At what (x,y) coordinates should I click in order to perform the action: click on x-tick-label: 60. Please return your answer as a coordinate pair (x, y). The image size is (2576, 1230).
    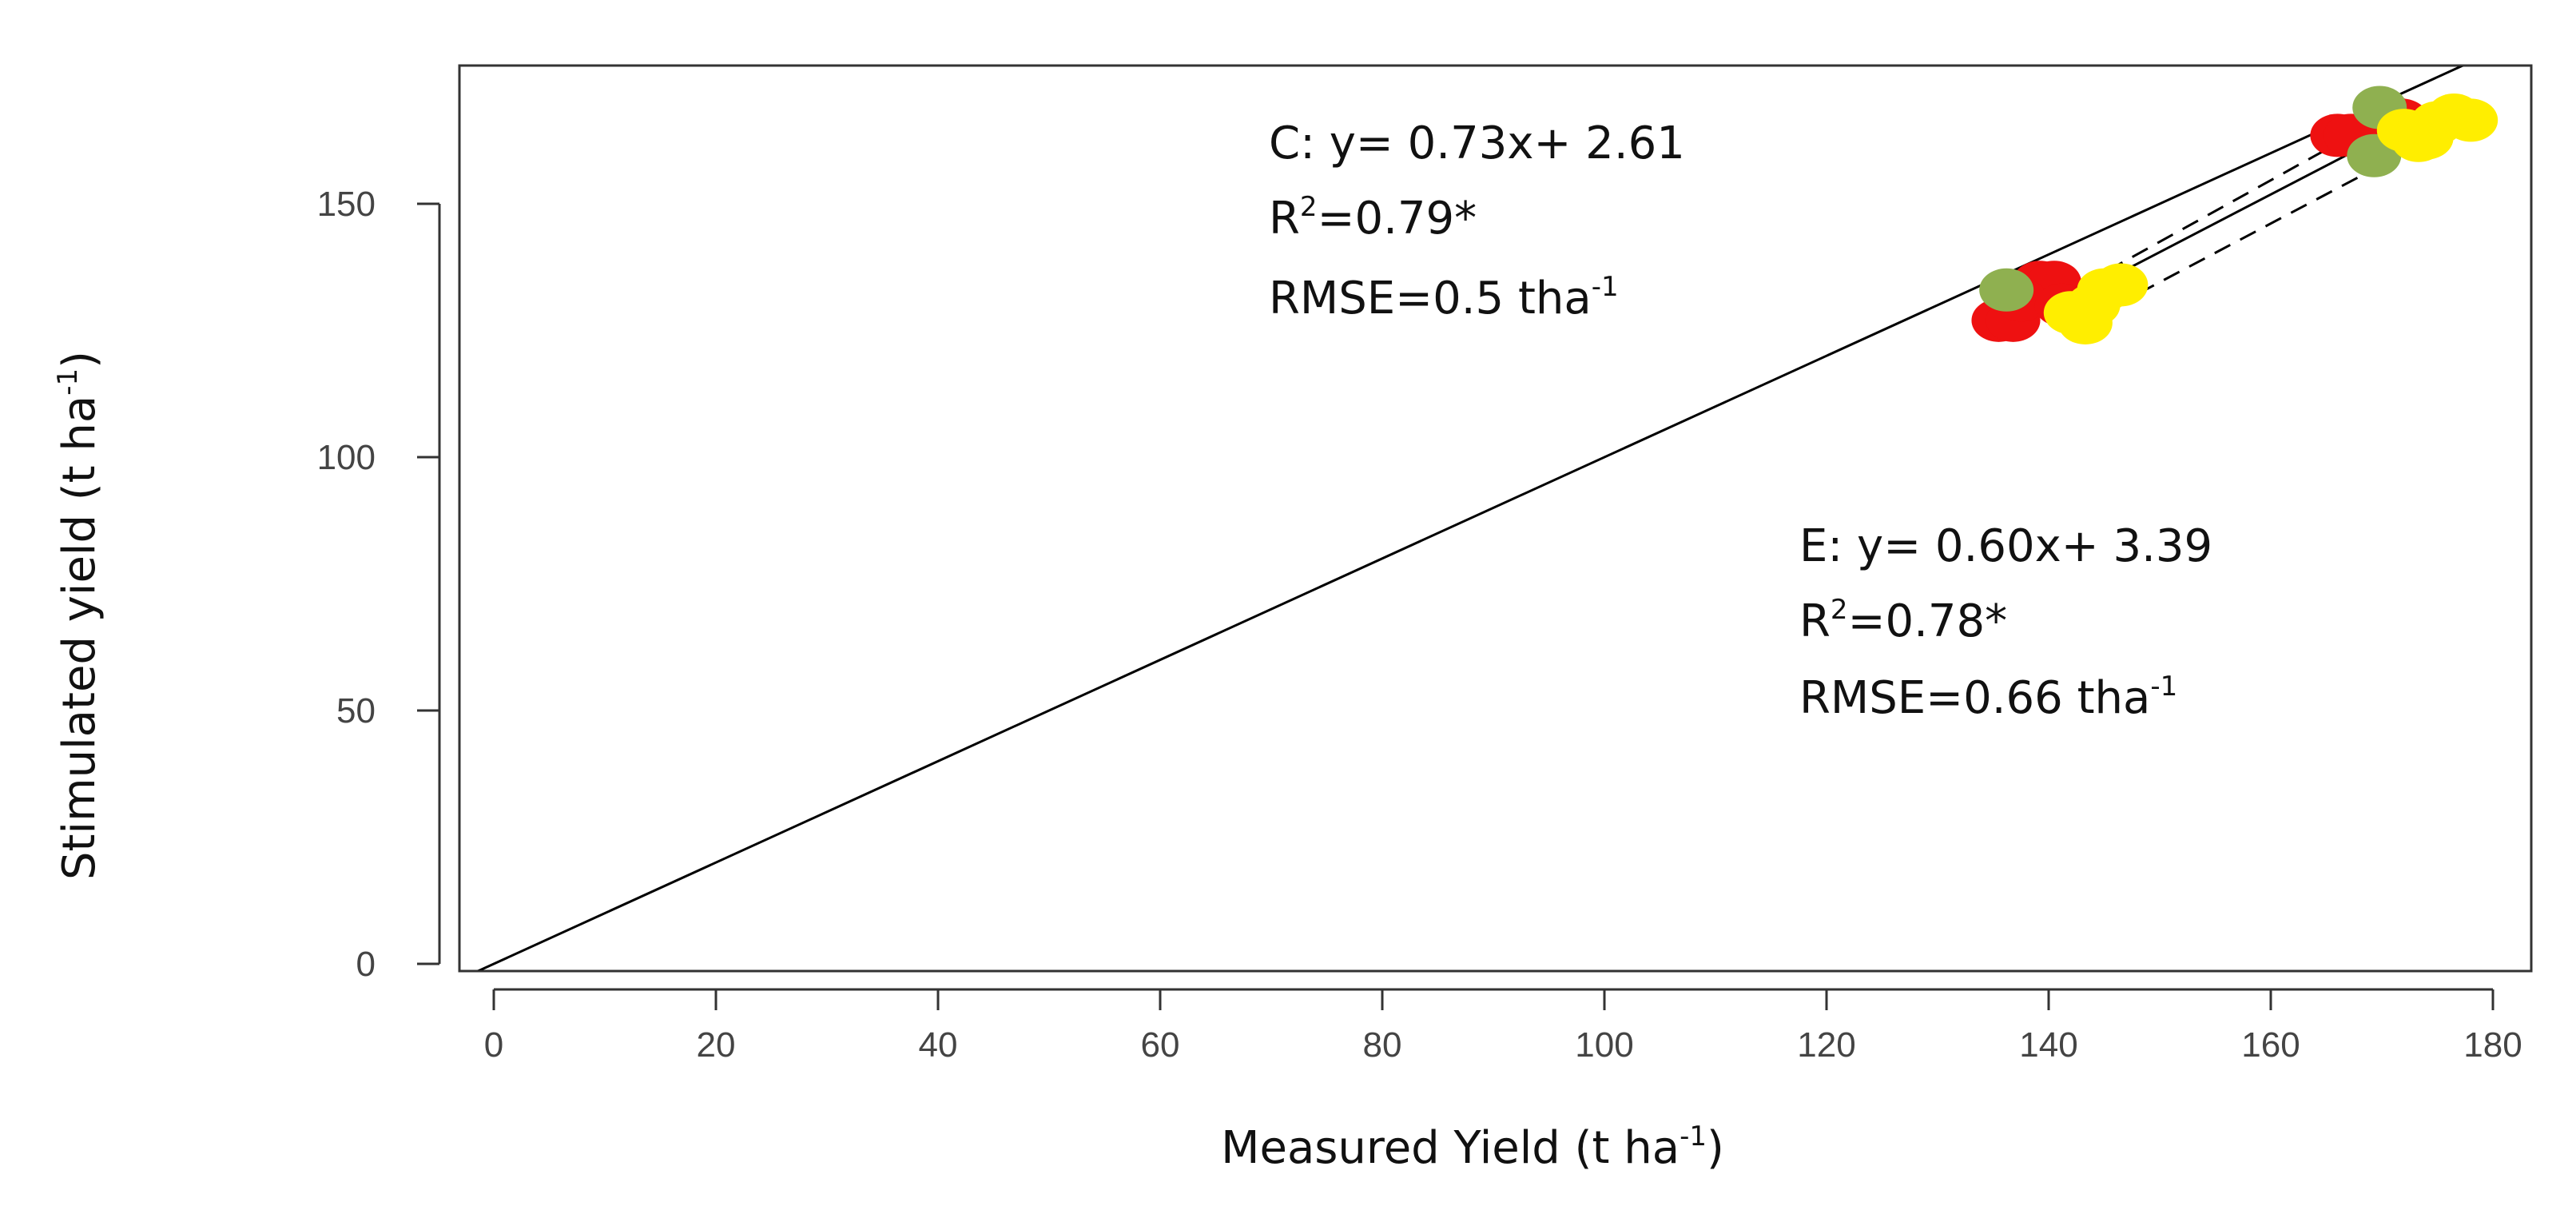
    Looking at the image, I should click on (1160, 1045).